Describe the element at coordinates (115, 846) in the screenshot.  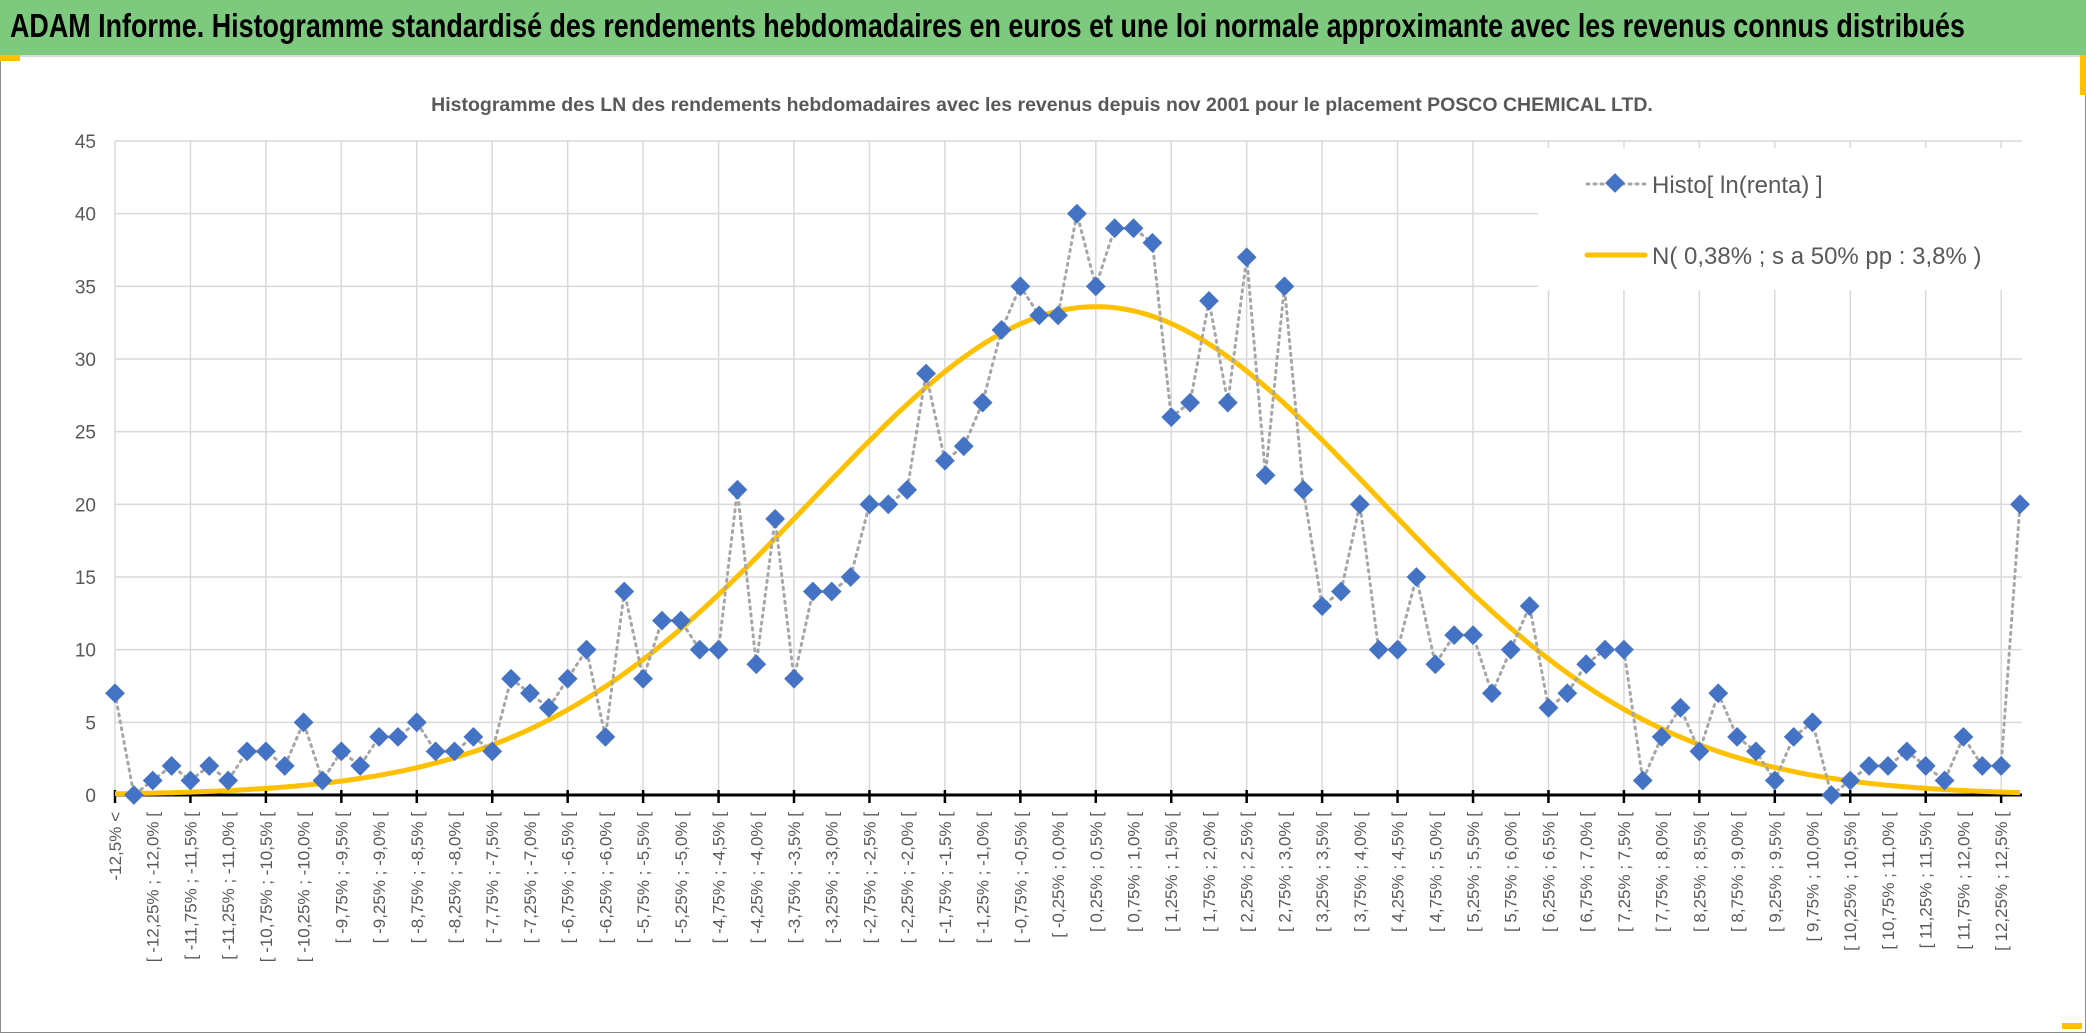
I see `x-tick-label: -12,5% <` at that location.